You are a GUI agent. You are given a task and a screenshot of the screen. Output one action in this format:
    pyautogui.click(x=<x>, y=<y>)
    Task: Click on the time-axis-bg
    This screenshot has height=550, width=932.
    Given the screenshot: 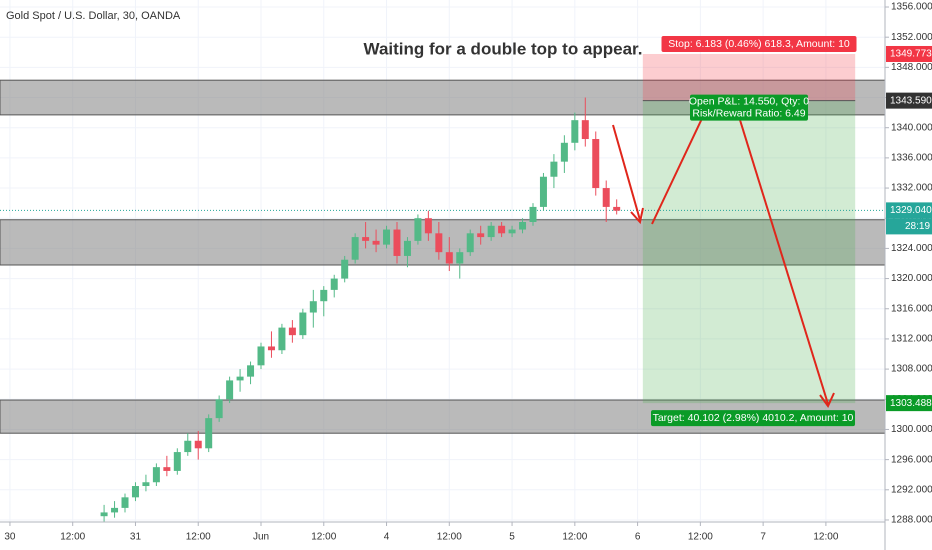 What is the action you would take?
    pyautogui.click(x=466, y=536)
    